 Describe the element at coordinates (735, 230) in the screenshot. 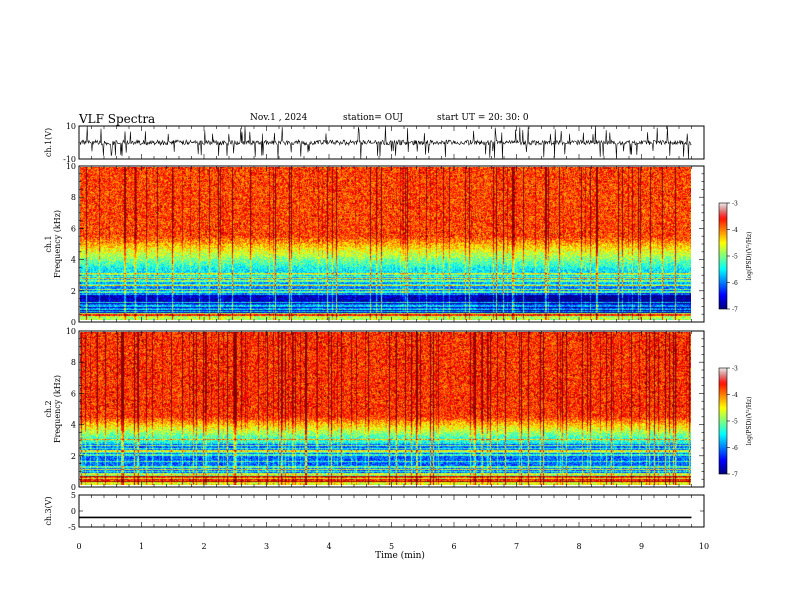

I see `ch1-colorbar-tick-label: -4` at that location.